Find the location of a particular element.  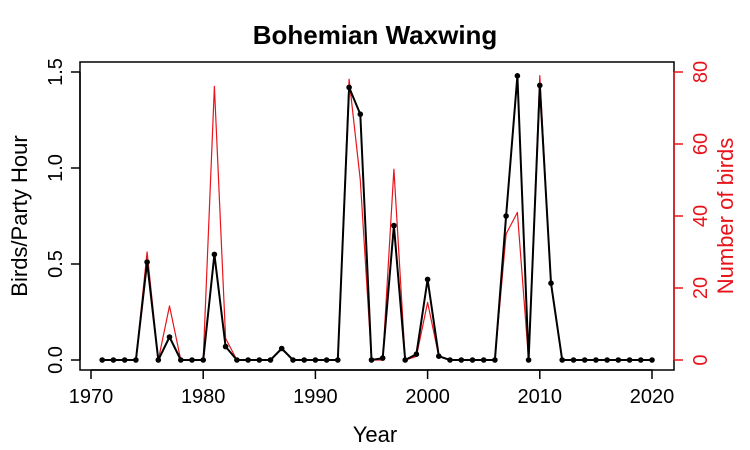

x-tick-label: 1980 is located at coordinates (203, 397).